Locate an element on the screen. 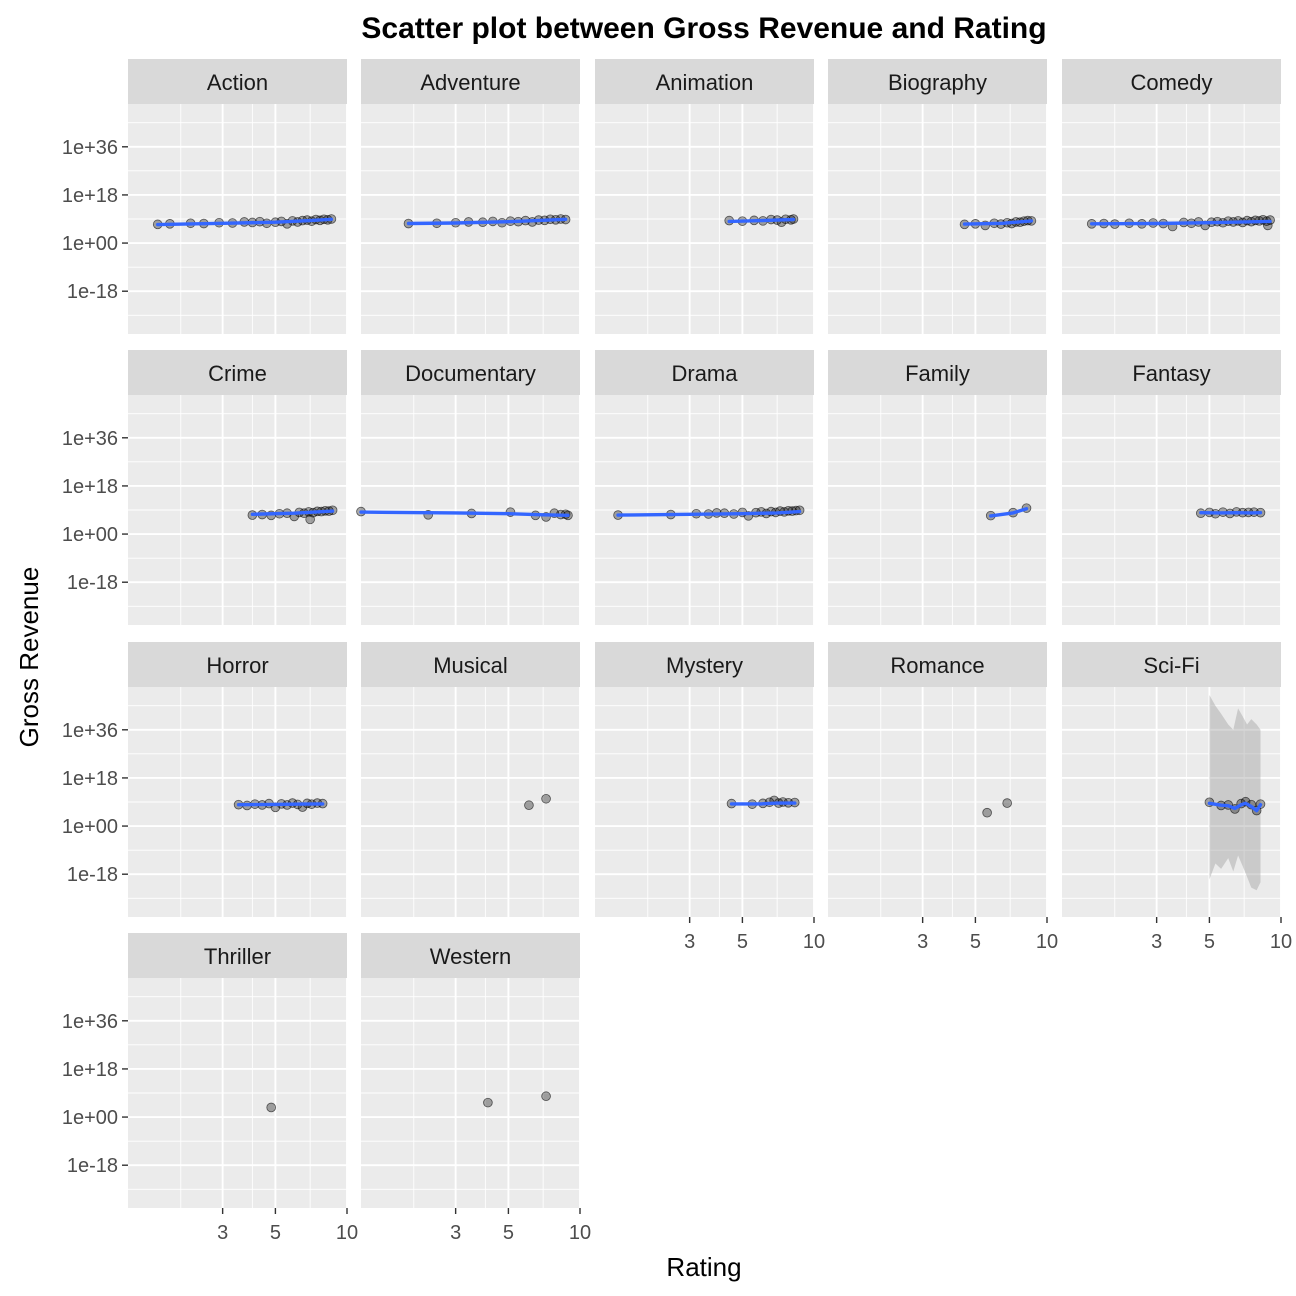 Image resolution: width=1296 pixels, height=1296 pixels. facet-strip-label: Thriller is located at coordinates (237, 956).